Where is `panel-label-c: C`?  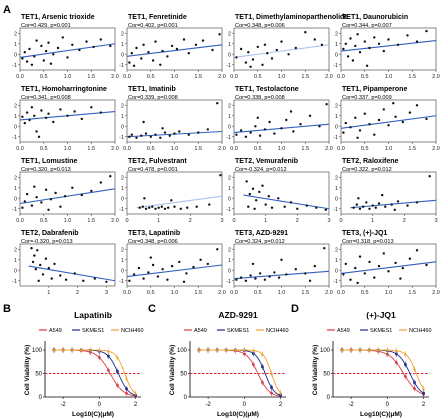 panel-label-c: C is located at coordinates (152, 309).